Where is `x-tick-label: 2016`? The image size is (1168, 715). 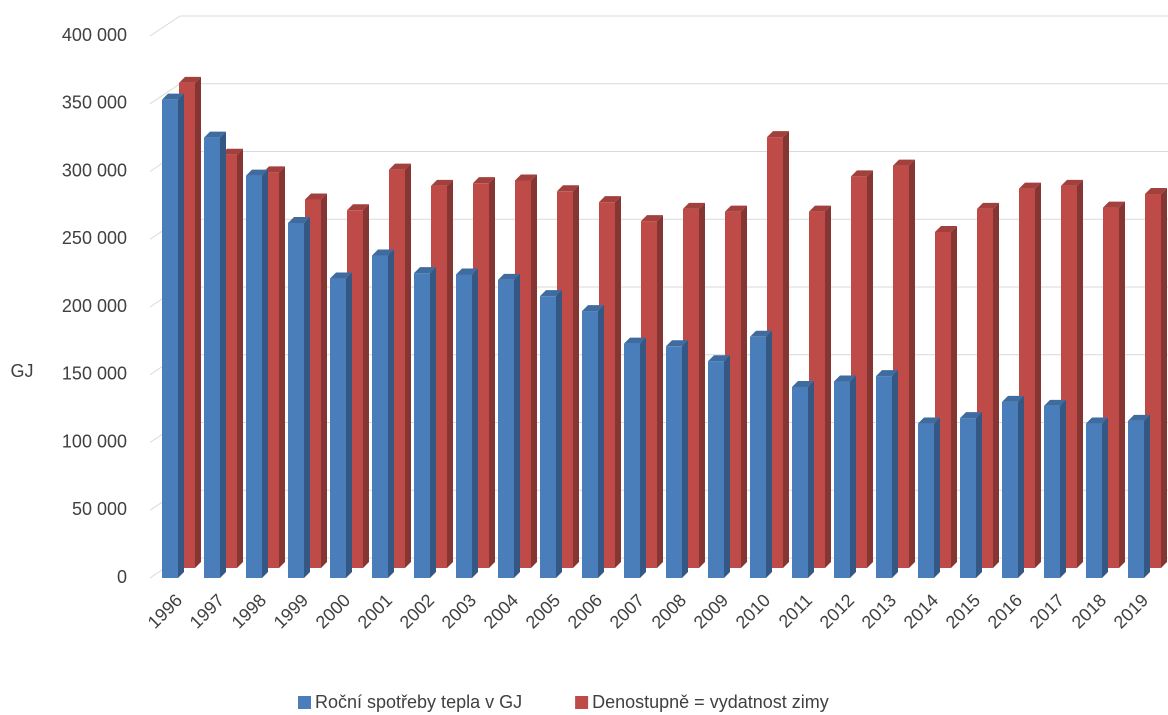 x-tick-label: 2016 is located at coordinates (1005, 611).